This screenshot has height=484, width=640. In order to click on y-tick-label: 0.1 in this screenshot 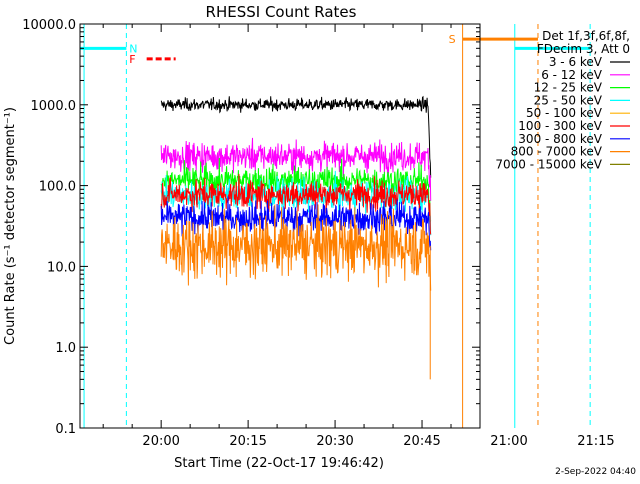, I will do `click(65, 429)`.